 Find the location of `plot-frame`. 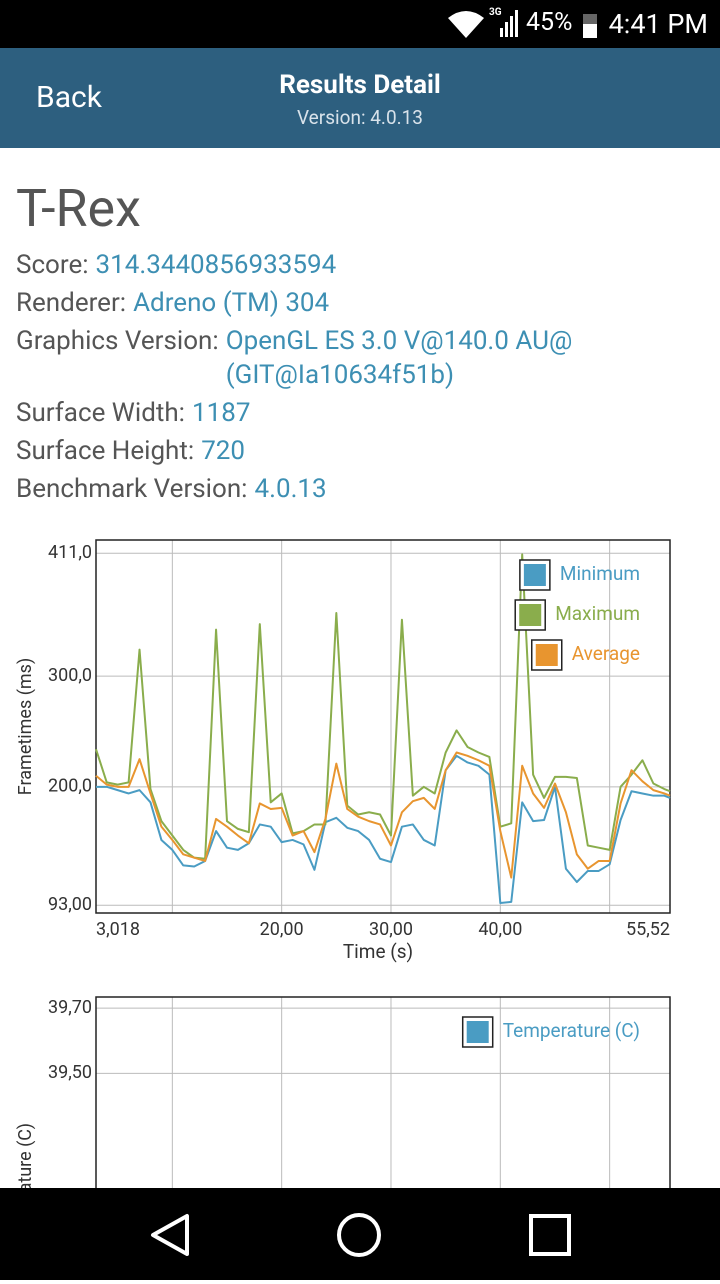

plot-frame is located at coordinates (383, 1092).